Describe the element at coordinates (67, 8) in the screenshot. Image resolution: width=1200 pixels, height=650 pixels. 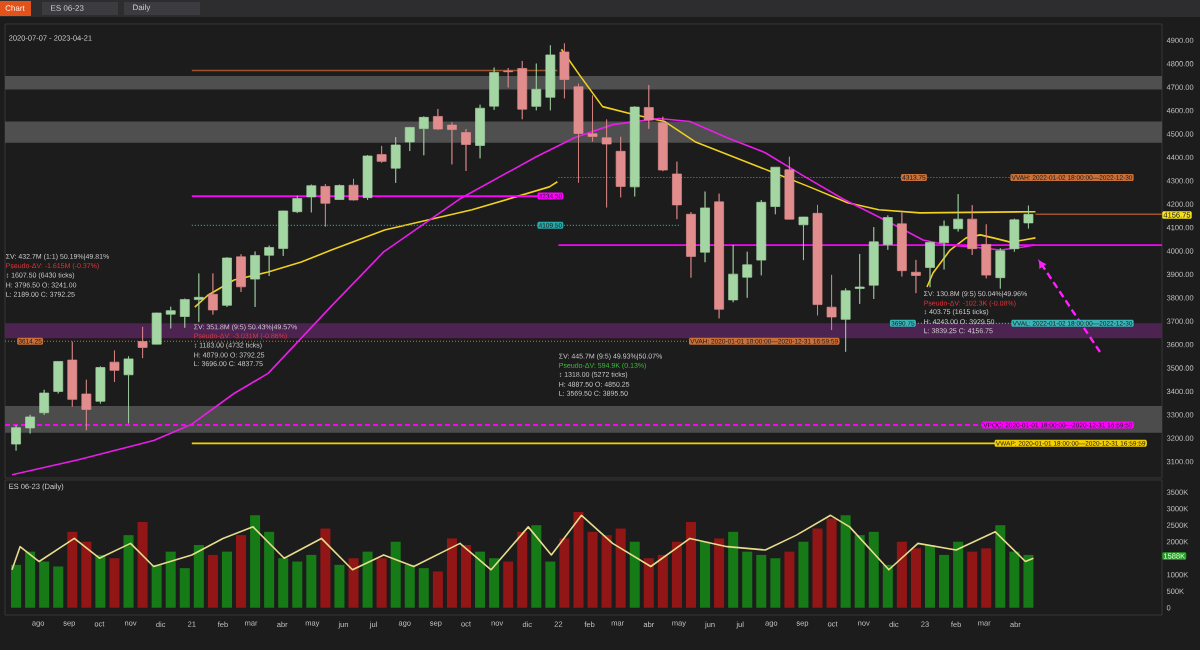
I see `text: ES 06-23` at that location.